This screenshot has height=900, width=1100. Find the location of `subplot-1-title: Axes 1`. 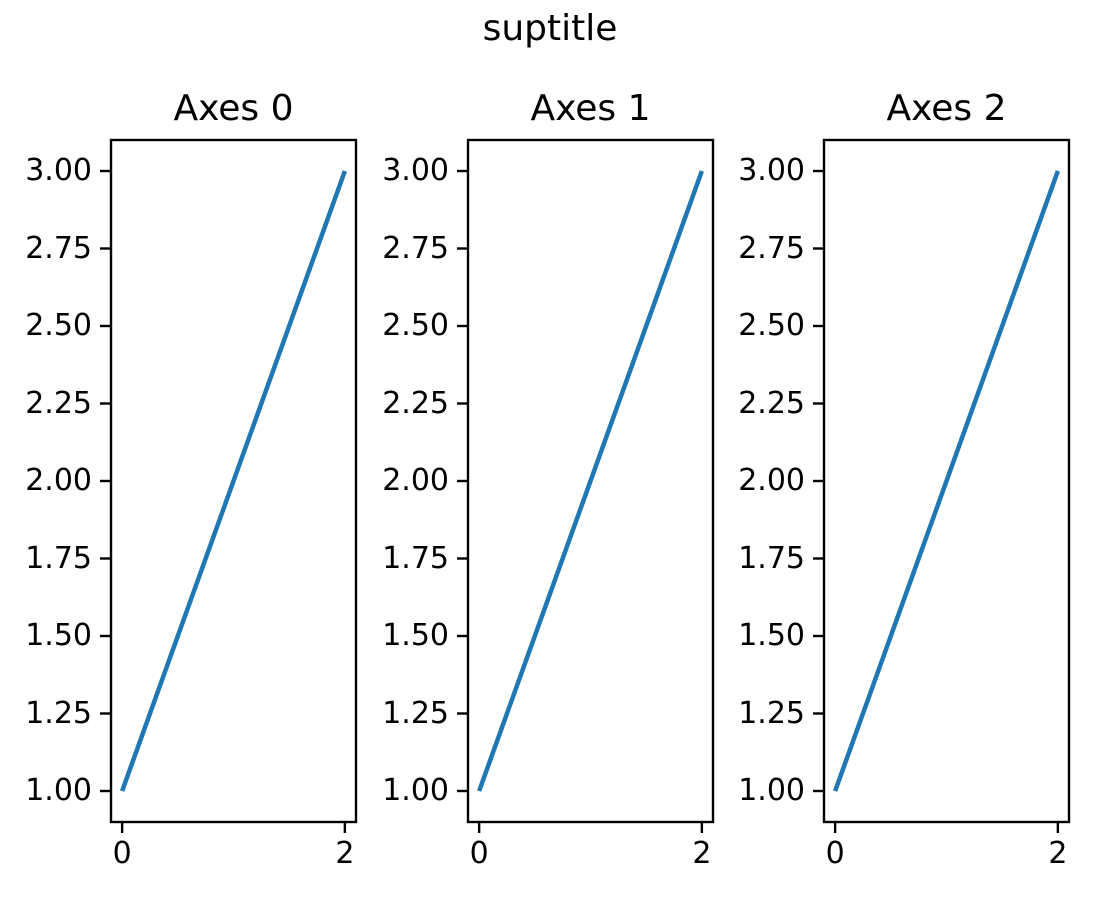

subplot-1-title: Axes 1 is located at coordinates (590, 108).